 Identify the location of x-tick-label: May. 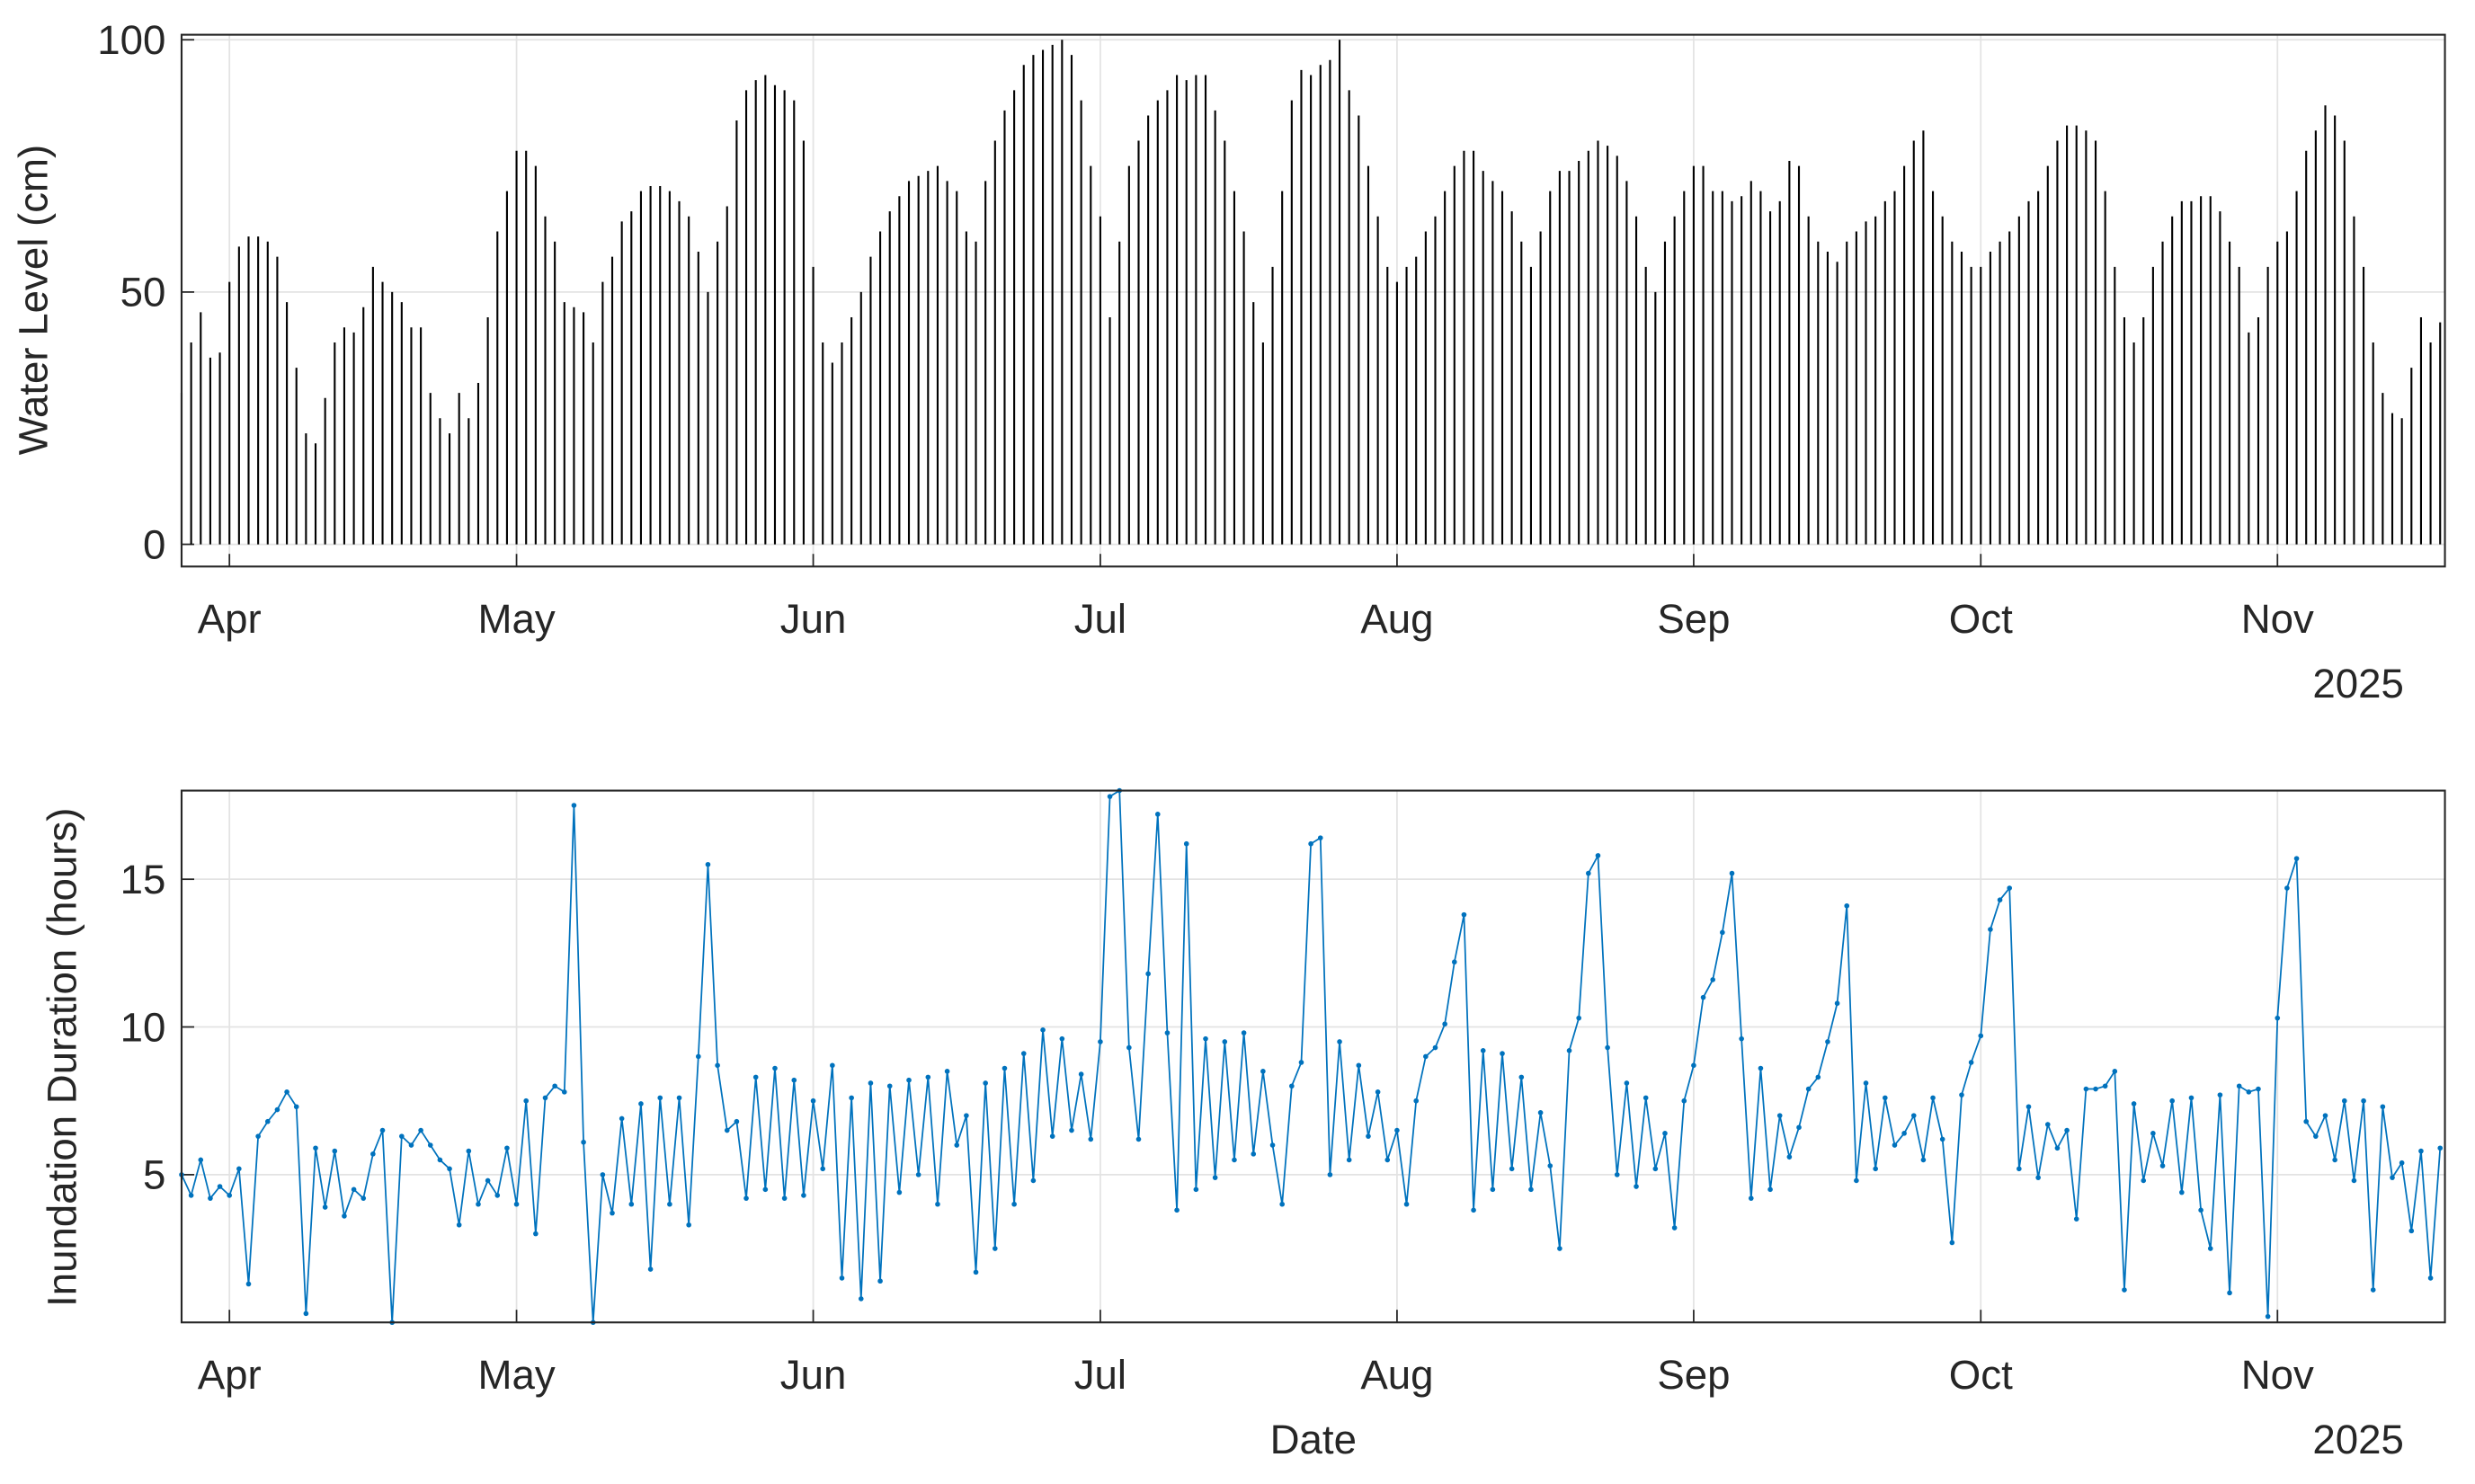
(516, 619).